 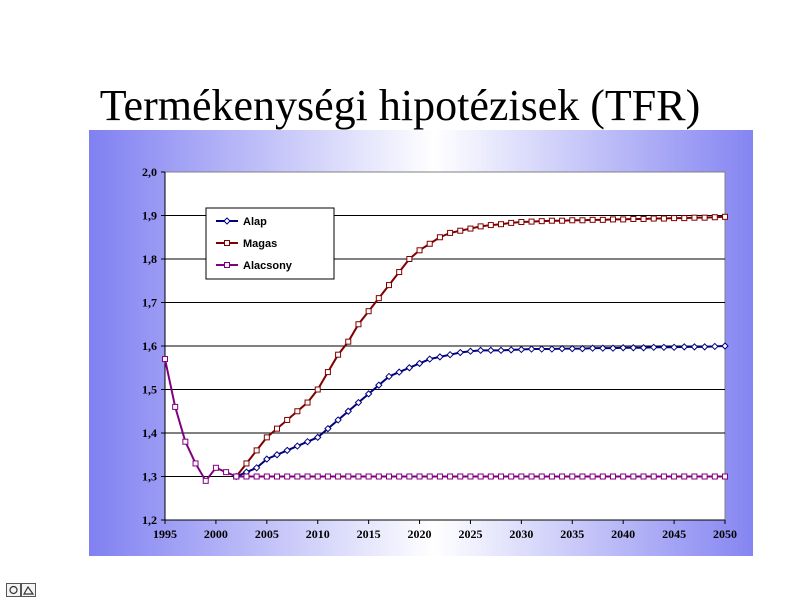 I want to click on x-tick-label: 2030, so click(x=521, y=534).